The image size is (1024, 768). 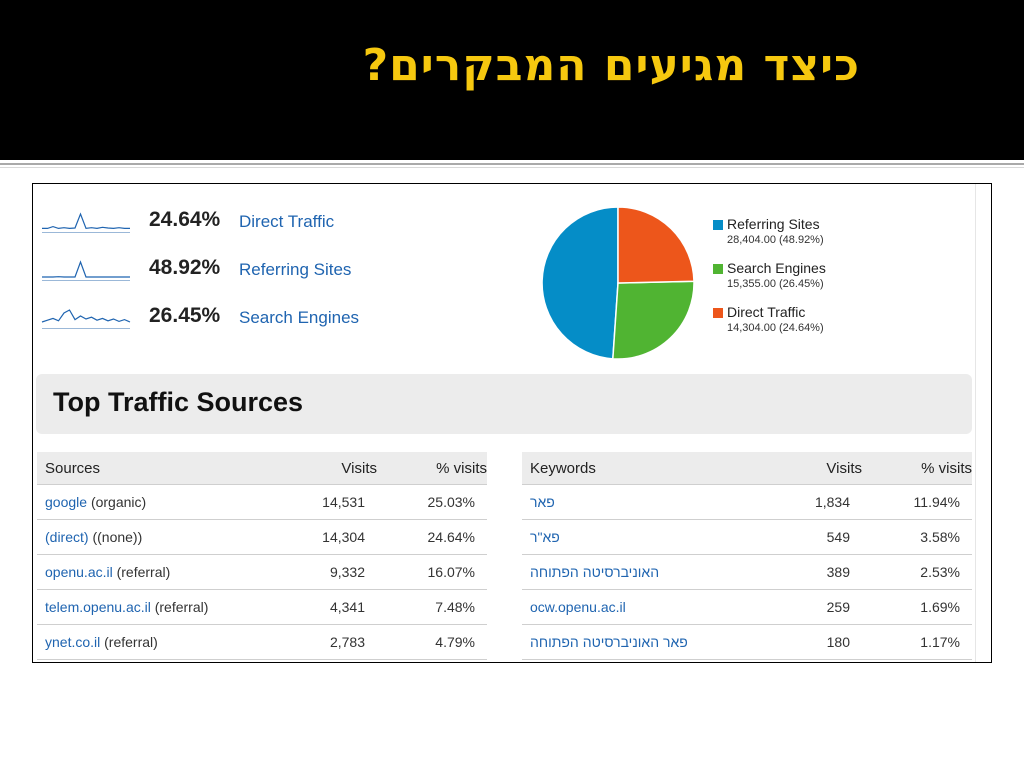 I want to click on pct-cell: 3.58%, so click(x=917, y=537).